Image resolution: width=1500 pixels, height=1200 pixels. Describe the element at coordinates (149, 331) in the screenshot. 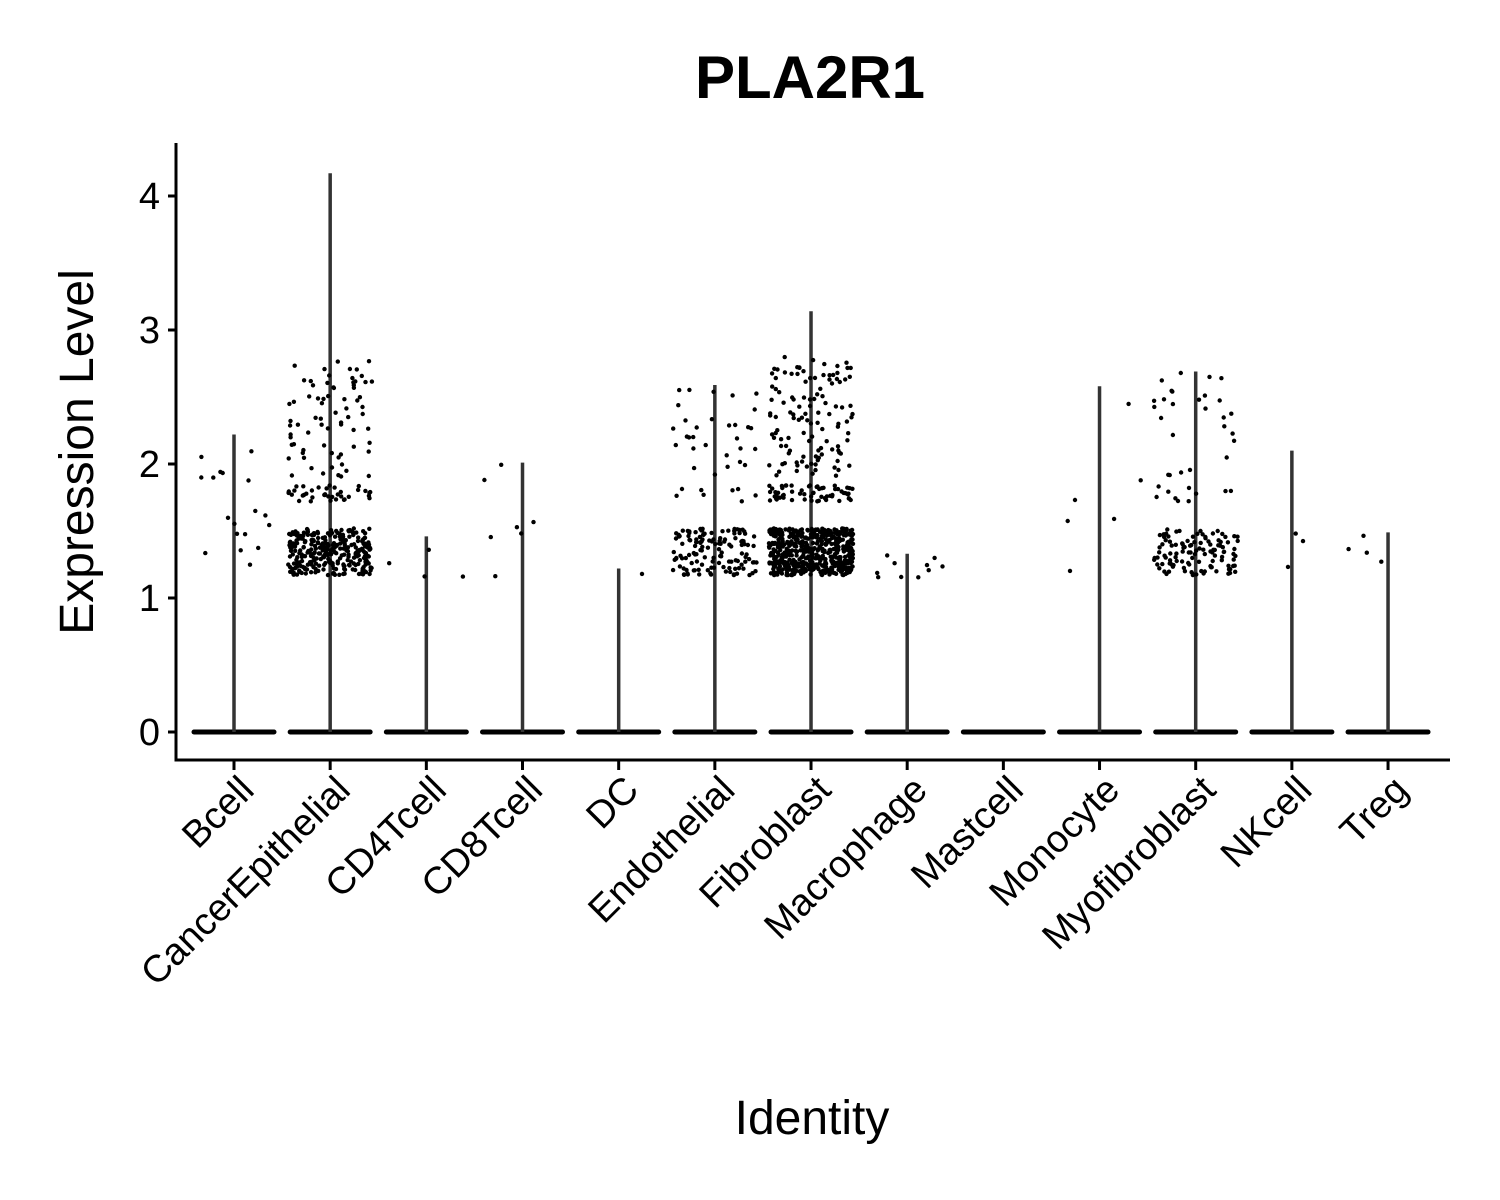

I see `y-tick-label: 3` at that location.